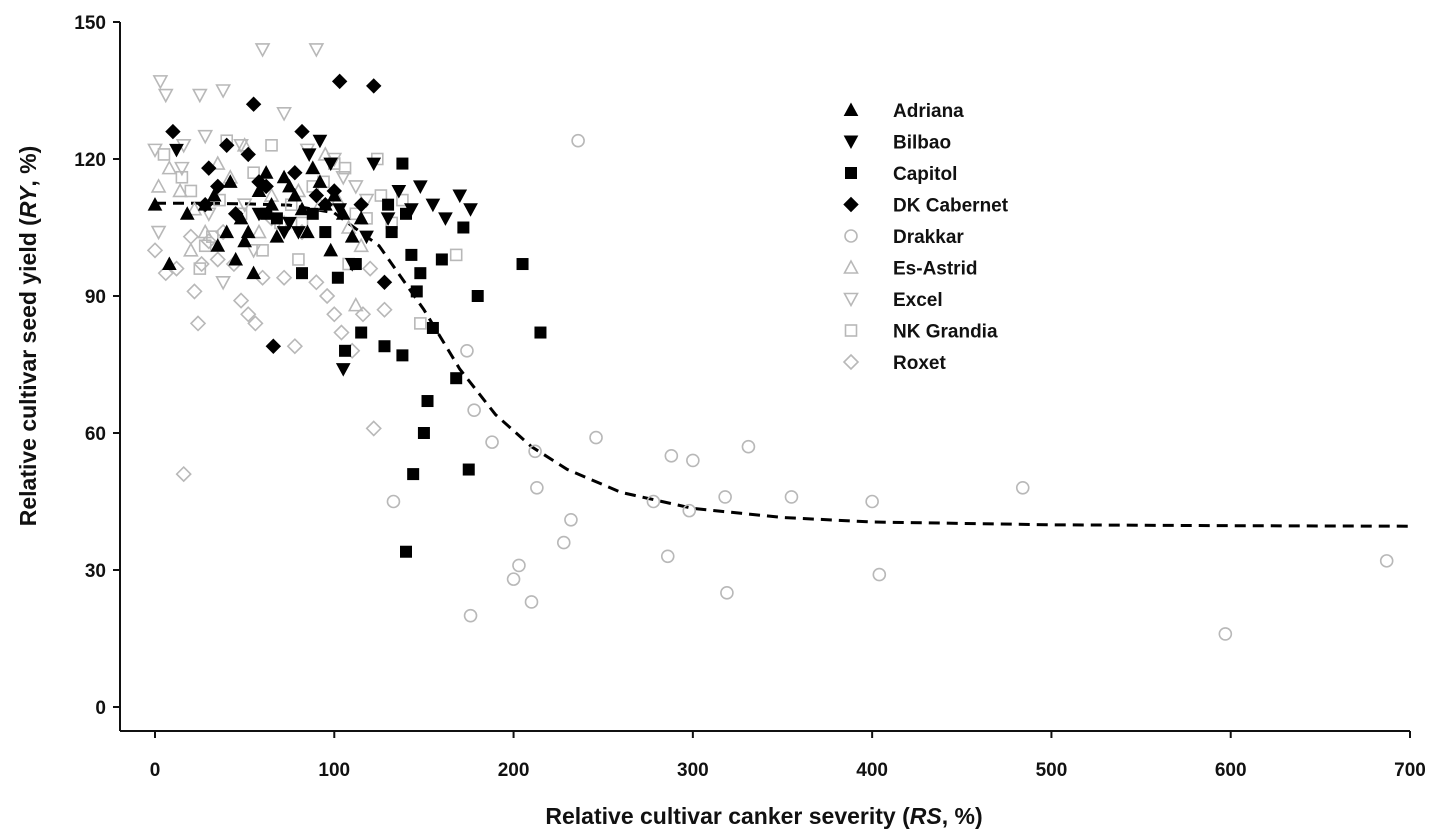  Describe the element at coordinates (334, 770) in the screenshot. I see `x-tick-label: 100` at that location.